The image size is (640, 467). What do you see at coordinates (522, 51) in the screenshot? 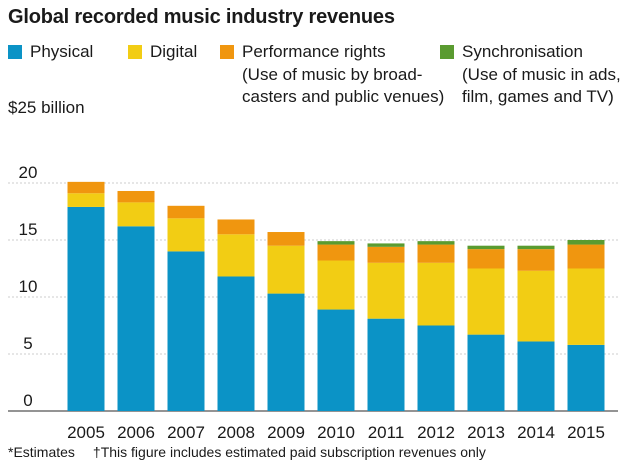
I see `legend-label-synchronisation: Synchronisation` at bounding box center [522, 51].